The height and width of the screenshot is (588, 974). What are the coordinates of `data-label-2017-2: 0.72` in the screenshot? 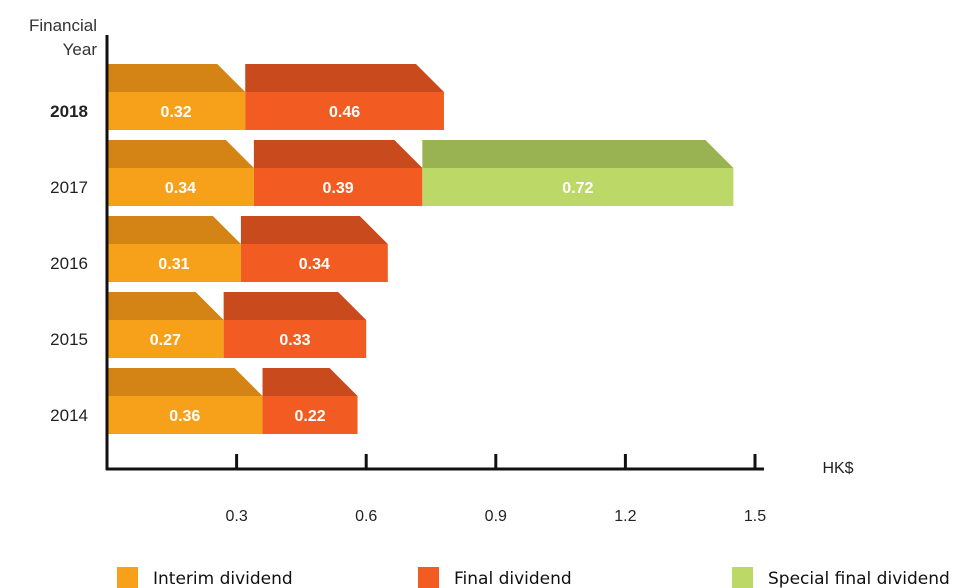 It's located at (577, 188).